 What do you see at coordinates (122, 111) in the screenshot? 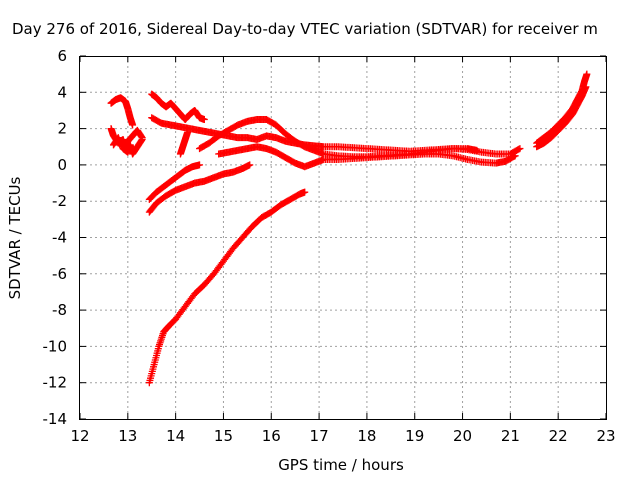
I see `series-track-a` at bounding box center [122, 111].